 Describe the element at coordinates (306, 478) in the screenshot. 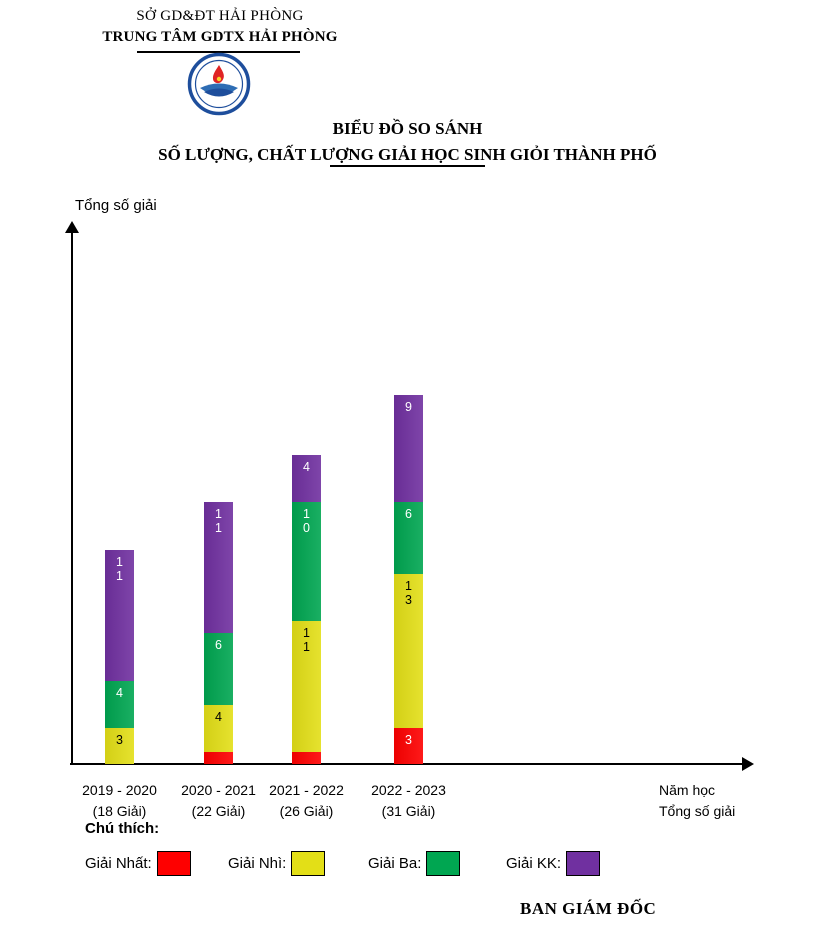

I see `bar-segment-giải-kk: 4` at that location.